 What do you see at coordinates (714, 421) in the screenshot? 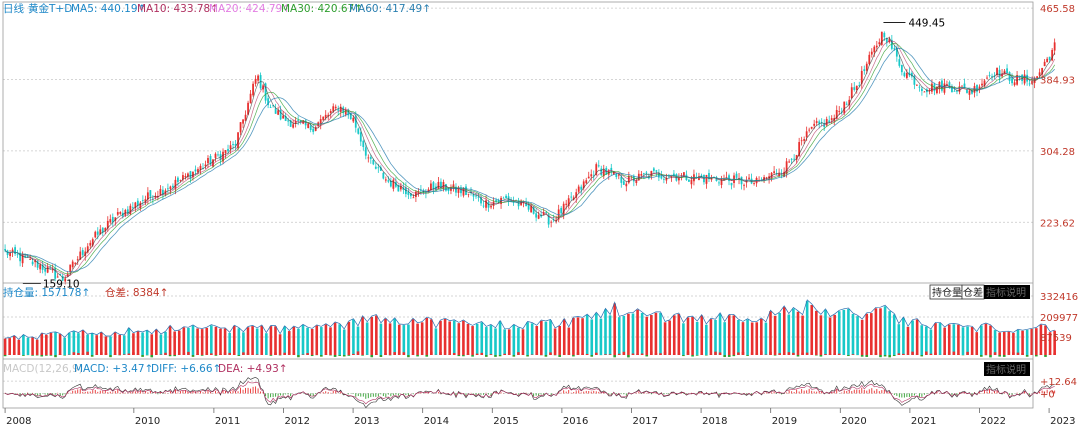
I see `x-tick-label: 2018` at bounding box center [714, 421].